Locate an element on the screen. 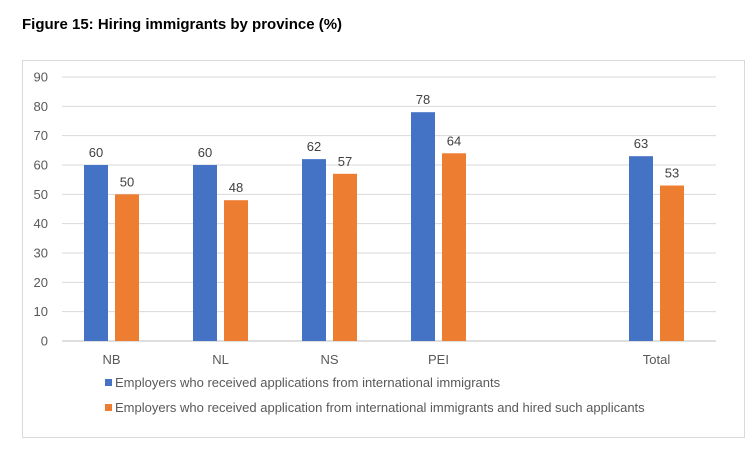  data-label: 50 is located at coordinates (127, 181).